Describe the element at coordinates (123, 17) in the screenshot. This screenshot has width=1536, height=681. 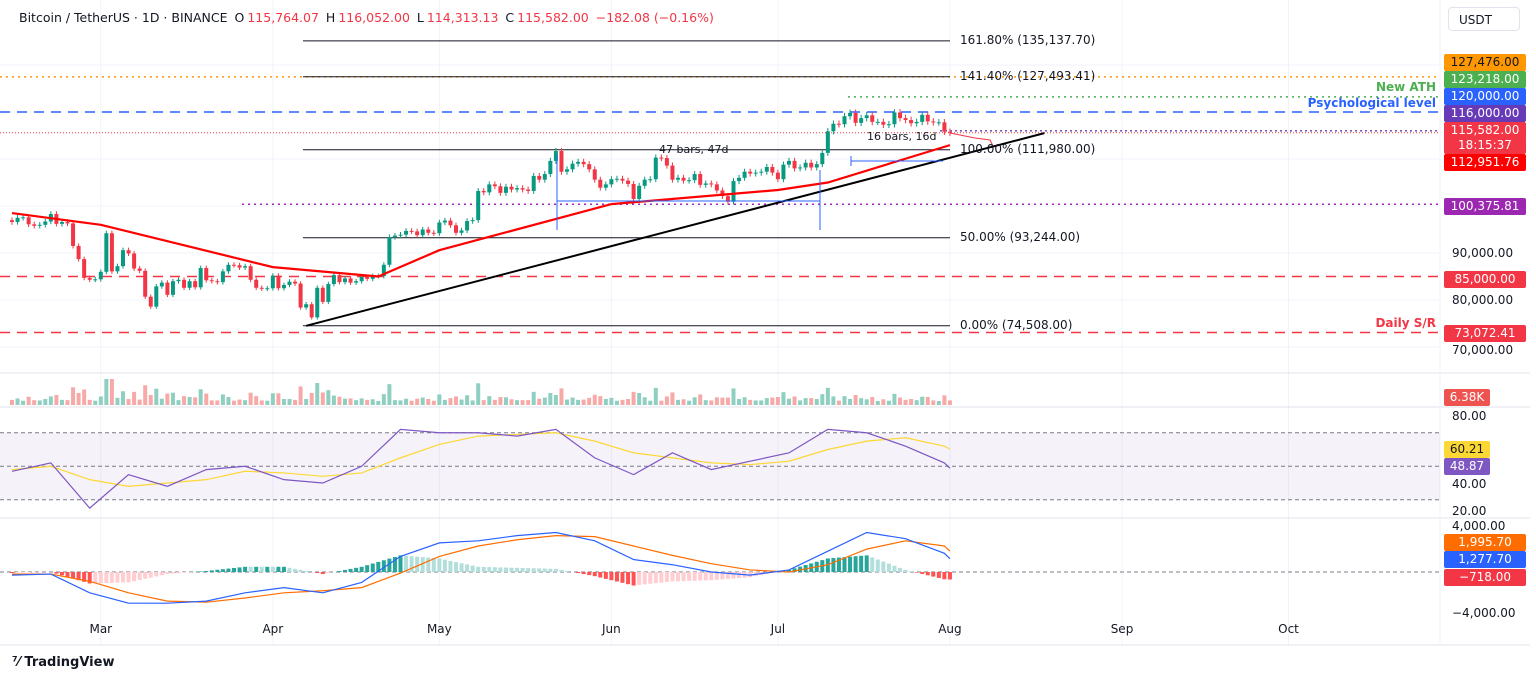
I see `symbol-title: Bitcoin / TetherUS · 1D · BINANCE` at that location.